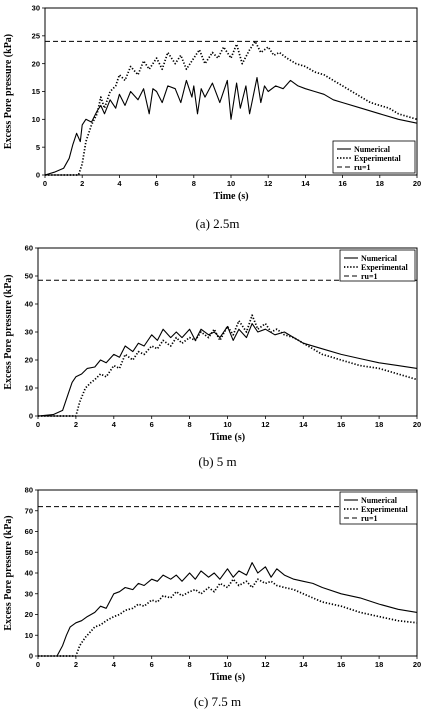 This screenshot has height=718, width=435. Describe the element at coordinates (217, 461) in the screenshot. I see `chart-b-caption: (b) 5 m` at that location.